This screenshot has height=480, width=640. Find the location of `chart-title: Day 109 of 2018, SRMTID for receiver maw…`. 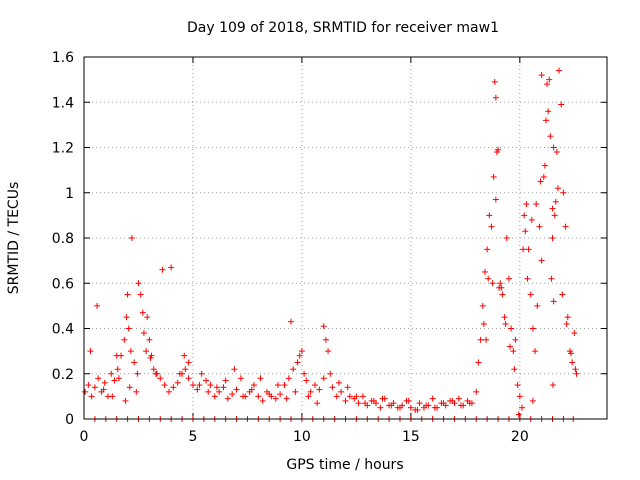

chart-title: Day 109 of 2018, SRMTID for receiver maw… is located at coordinates (343, 28).